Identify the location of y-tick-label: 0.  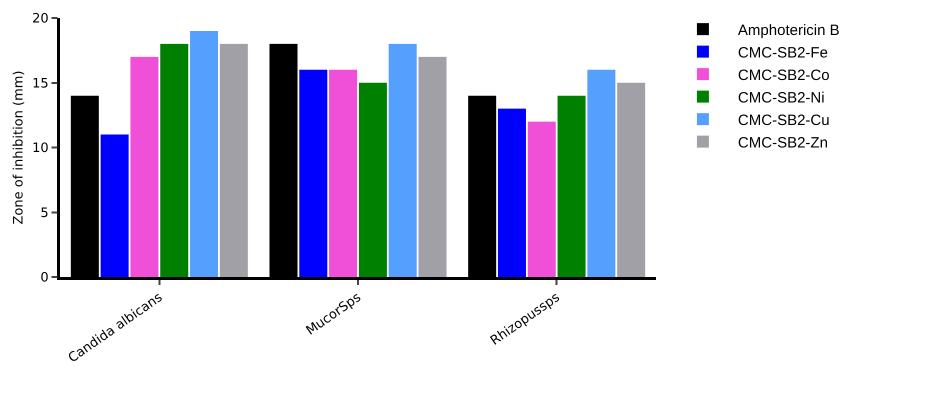
(44, 278).